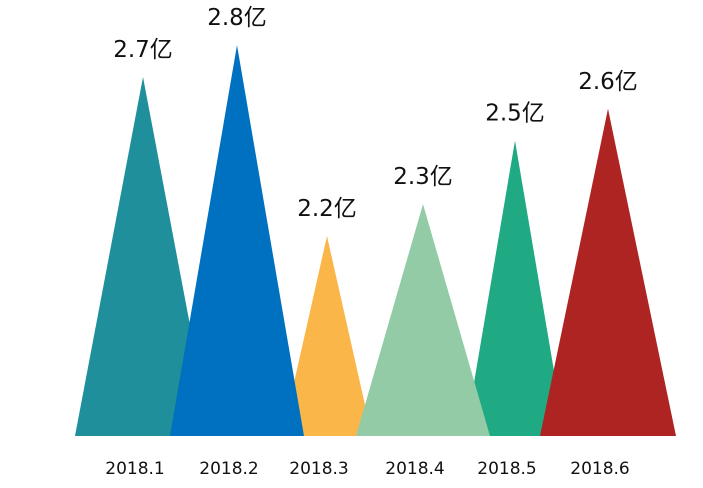 The width and height of the screenshot is (703, 488). What do you see at coordinates (228, 469) in the screenshot?
I see `x-tick-label: 2018.2` at bounding box center [228, 469].